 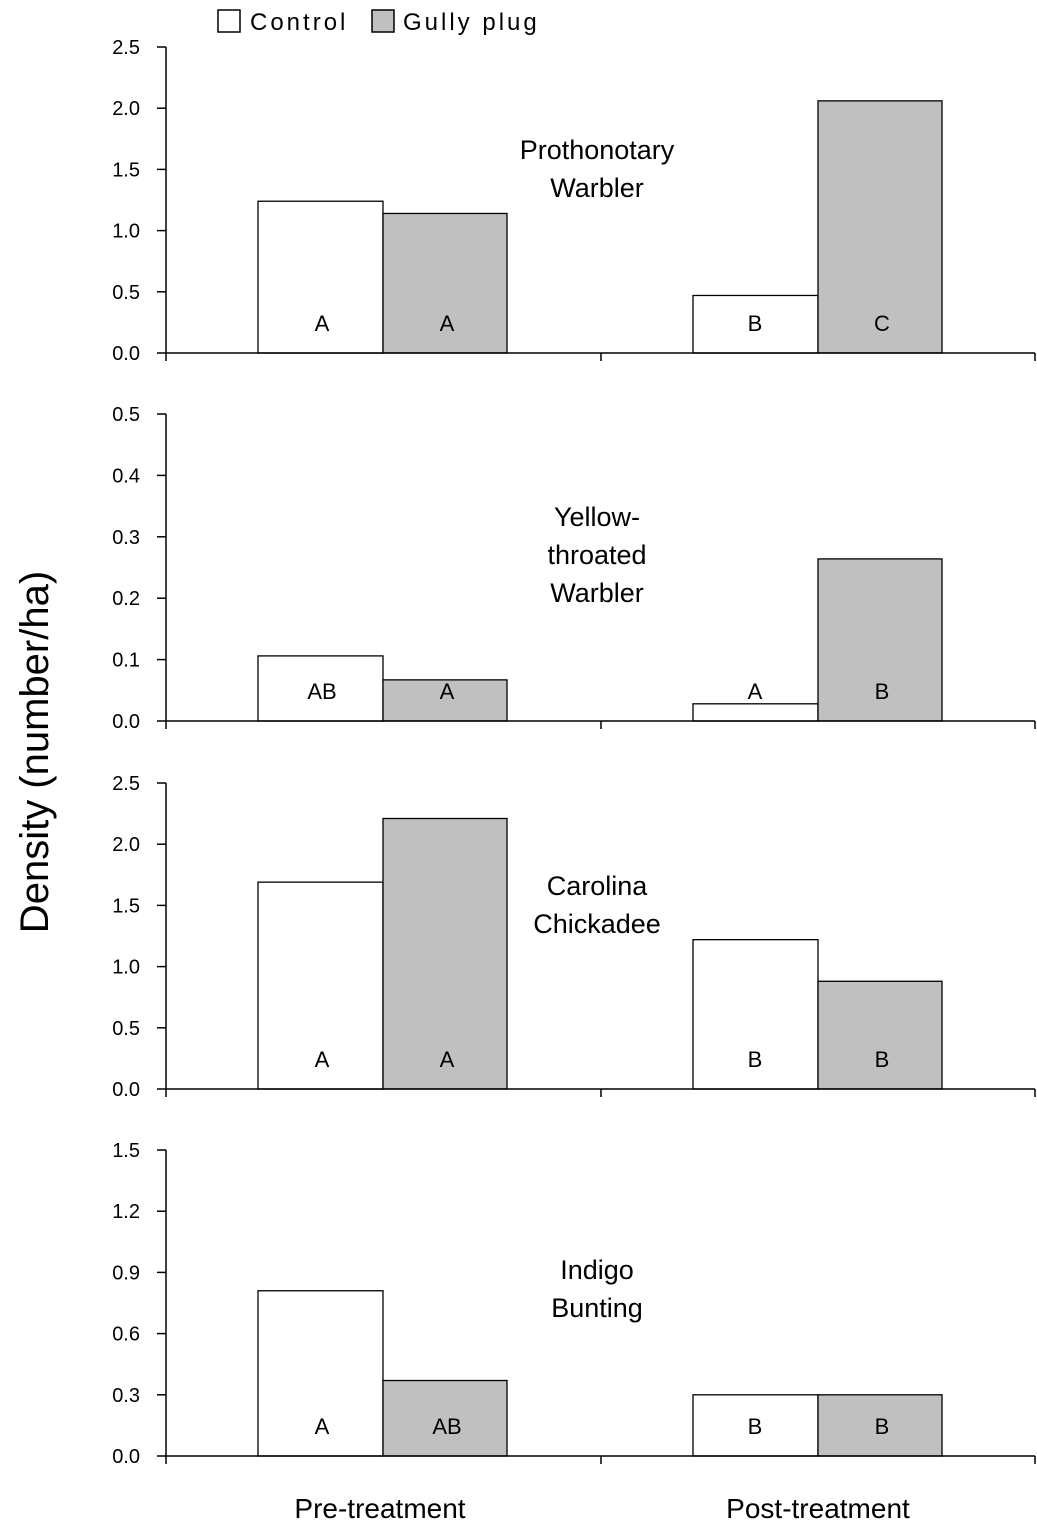 What do you see at coordinates (597, 1270) in the screenshot?
I see `species-label: Indigo` at bounding box center [597, 1270].